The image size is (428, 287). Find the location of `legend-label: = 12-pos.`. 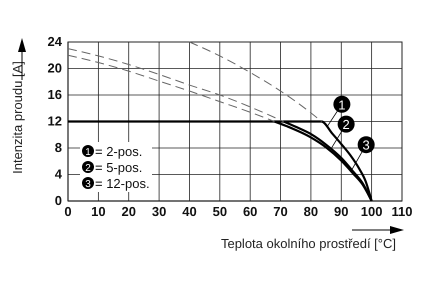

legend-label: = 12-pos. is located at coordinates (122, 183).